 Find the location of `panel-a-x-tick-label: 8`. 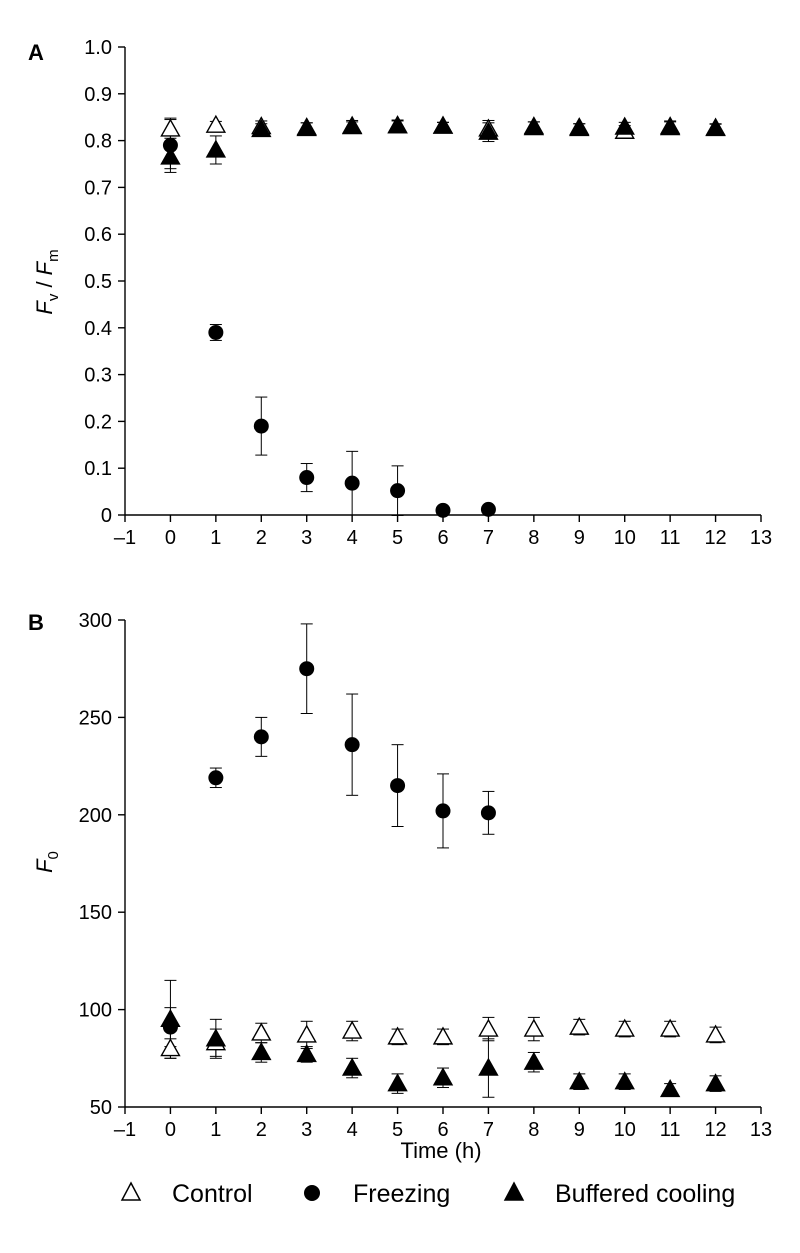

panel-a-x-tick-label: 8 is located at coordinates (533, 538).